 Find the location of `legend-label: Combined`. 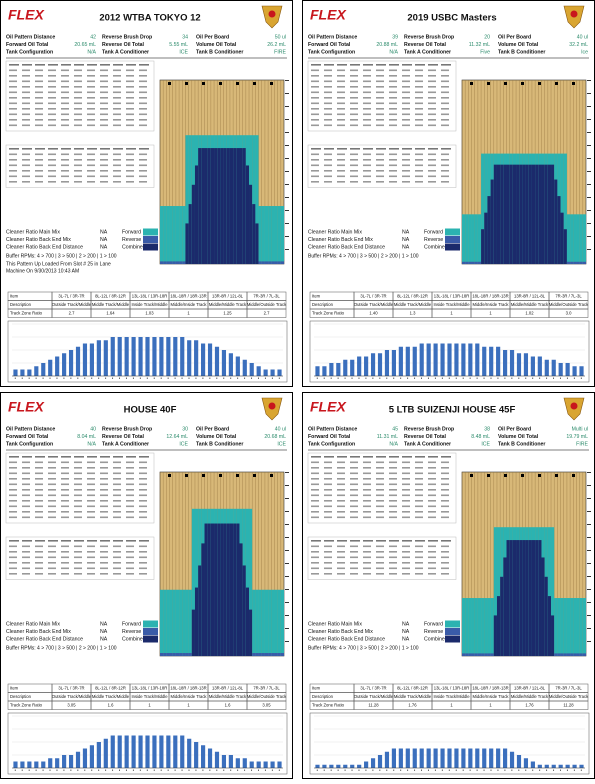

legend-label: Combined is located at coordinates (436, 639).